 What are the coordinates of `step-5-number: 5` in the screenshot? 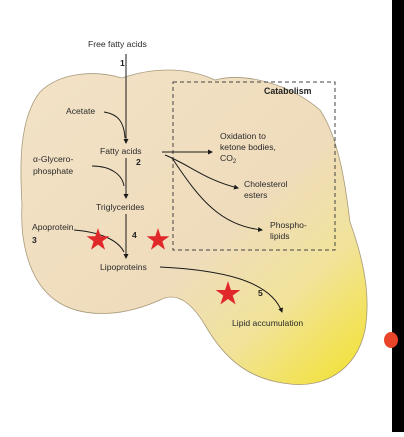 It's located at (260, 293).